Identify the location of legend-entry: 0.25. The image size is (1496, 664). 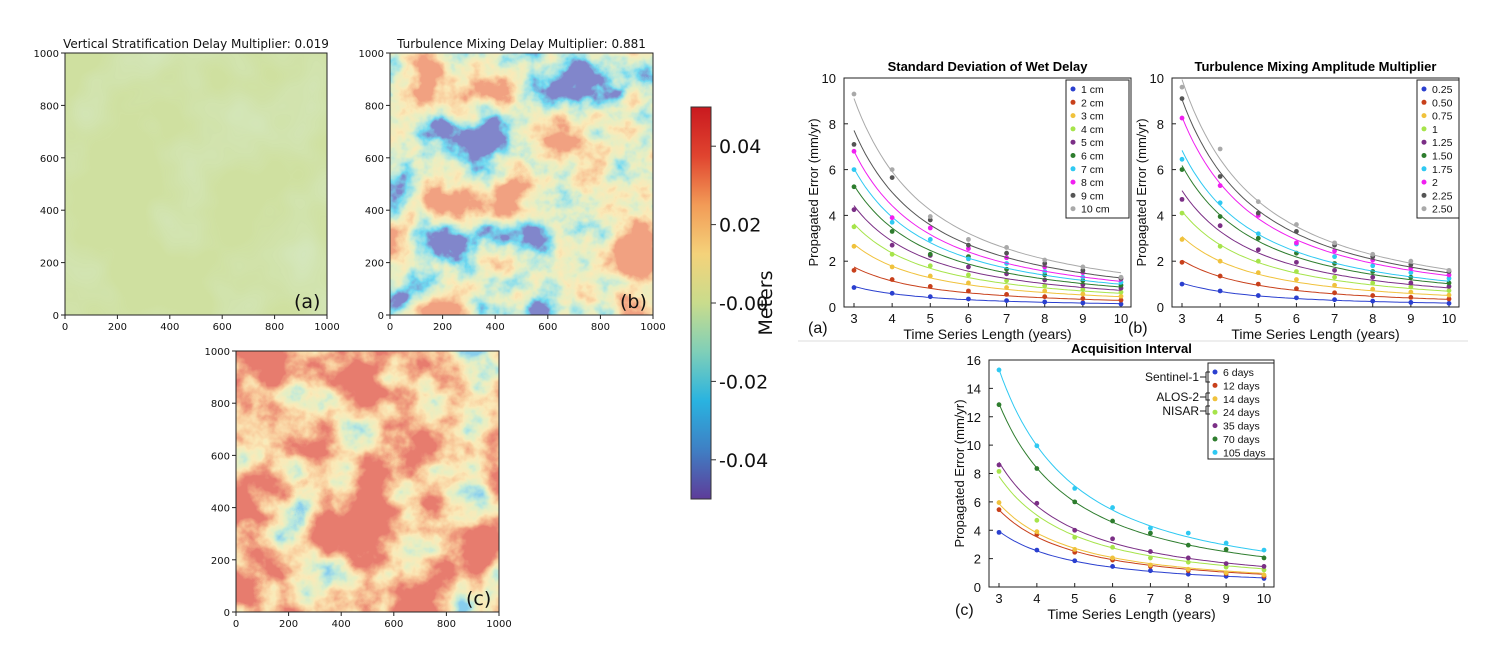
(1442, 90).